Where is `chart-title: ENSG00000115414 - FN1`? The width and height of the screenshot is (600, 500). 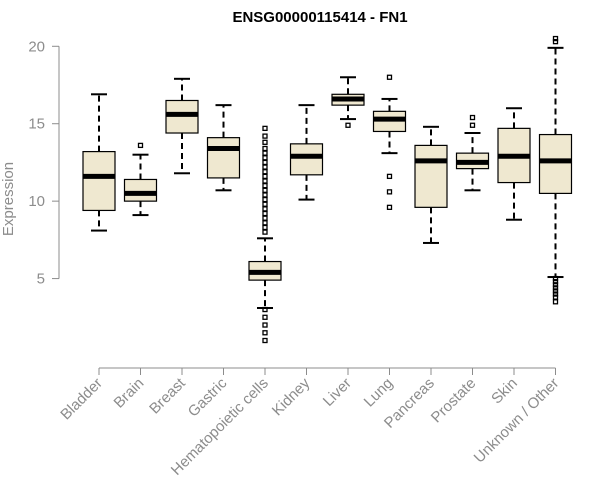
chart-title: ENSG00000115414 - FN1 is located at coordinates (319, 17).